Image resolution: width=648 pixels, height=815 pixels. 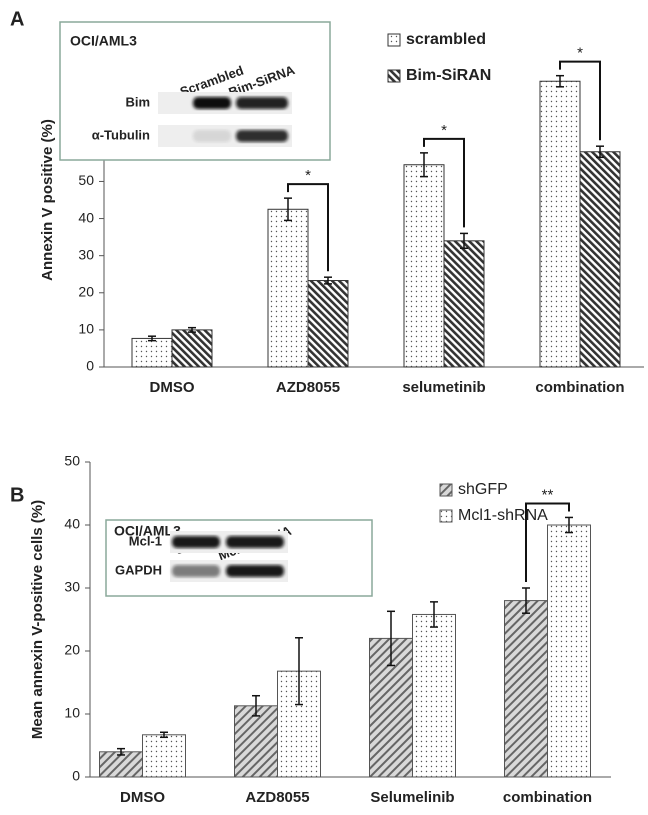 I want to click on row-label: α-Tubulin, so click(x=121, y=134).